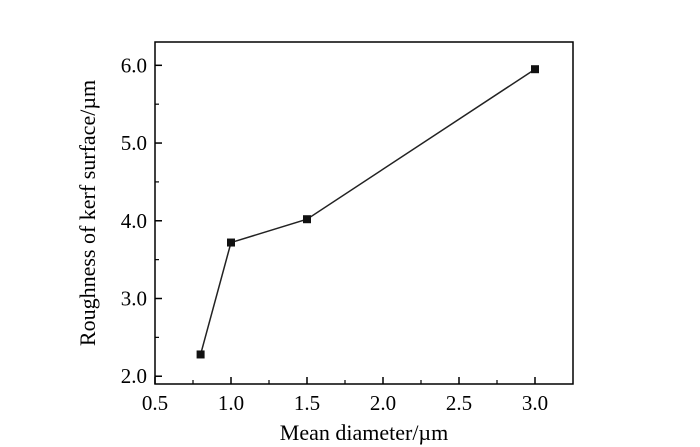 This screenshot has width=700, height=447. I want to click on y-tick-label: 3.0, so click(134, 299).